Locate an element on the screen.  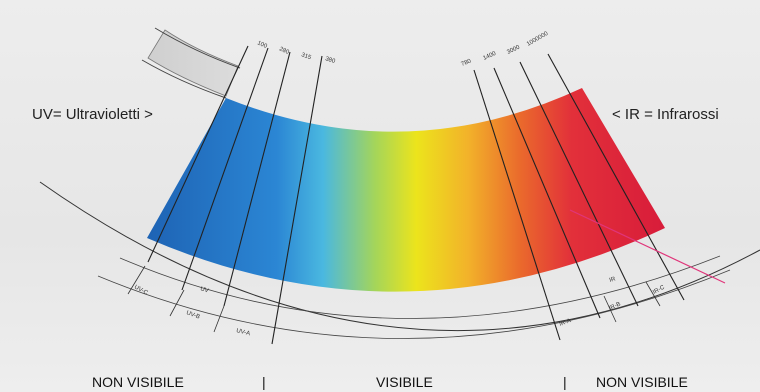
band-uva: UV-A is located at coordinates (243, 332).